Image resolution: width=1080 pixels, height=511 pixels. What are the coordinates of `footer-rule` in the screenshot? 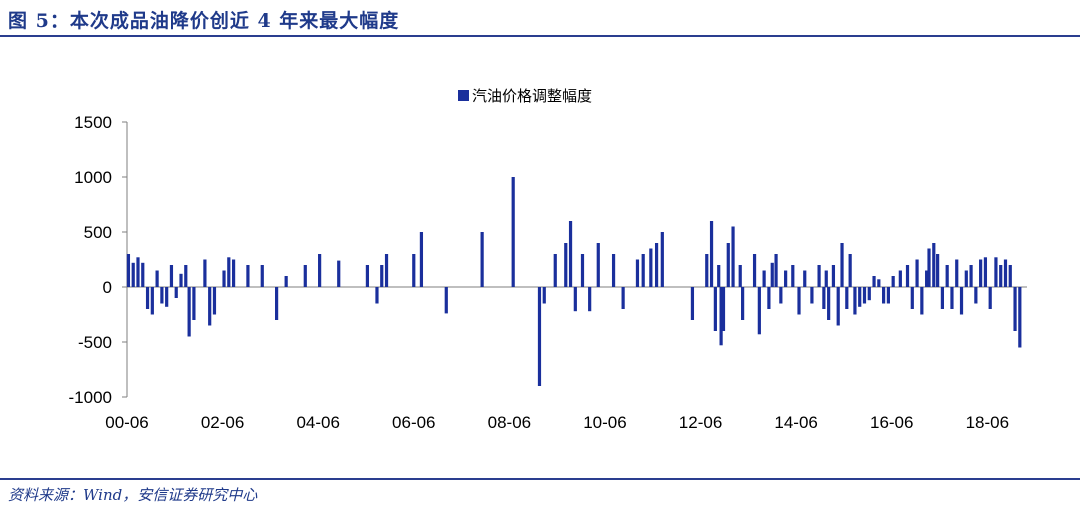 It's located at (540, 479).